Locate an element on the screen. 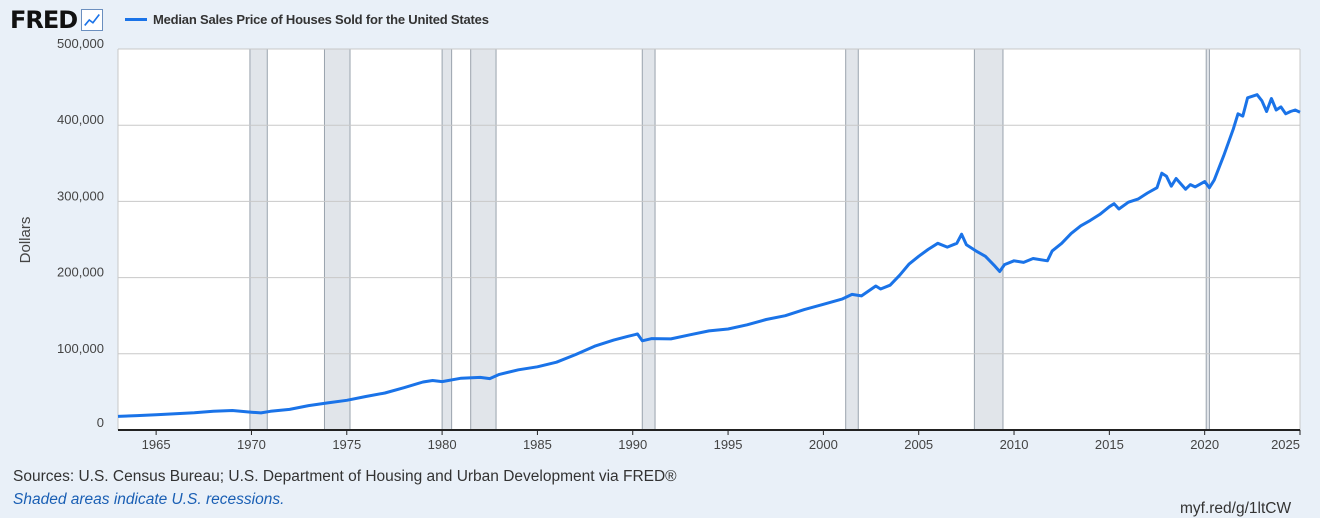 Image resolution: width=1320 pixels, height=518 pixels. y-tick-label: 100,000 is located at coordinates (80, 348).